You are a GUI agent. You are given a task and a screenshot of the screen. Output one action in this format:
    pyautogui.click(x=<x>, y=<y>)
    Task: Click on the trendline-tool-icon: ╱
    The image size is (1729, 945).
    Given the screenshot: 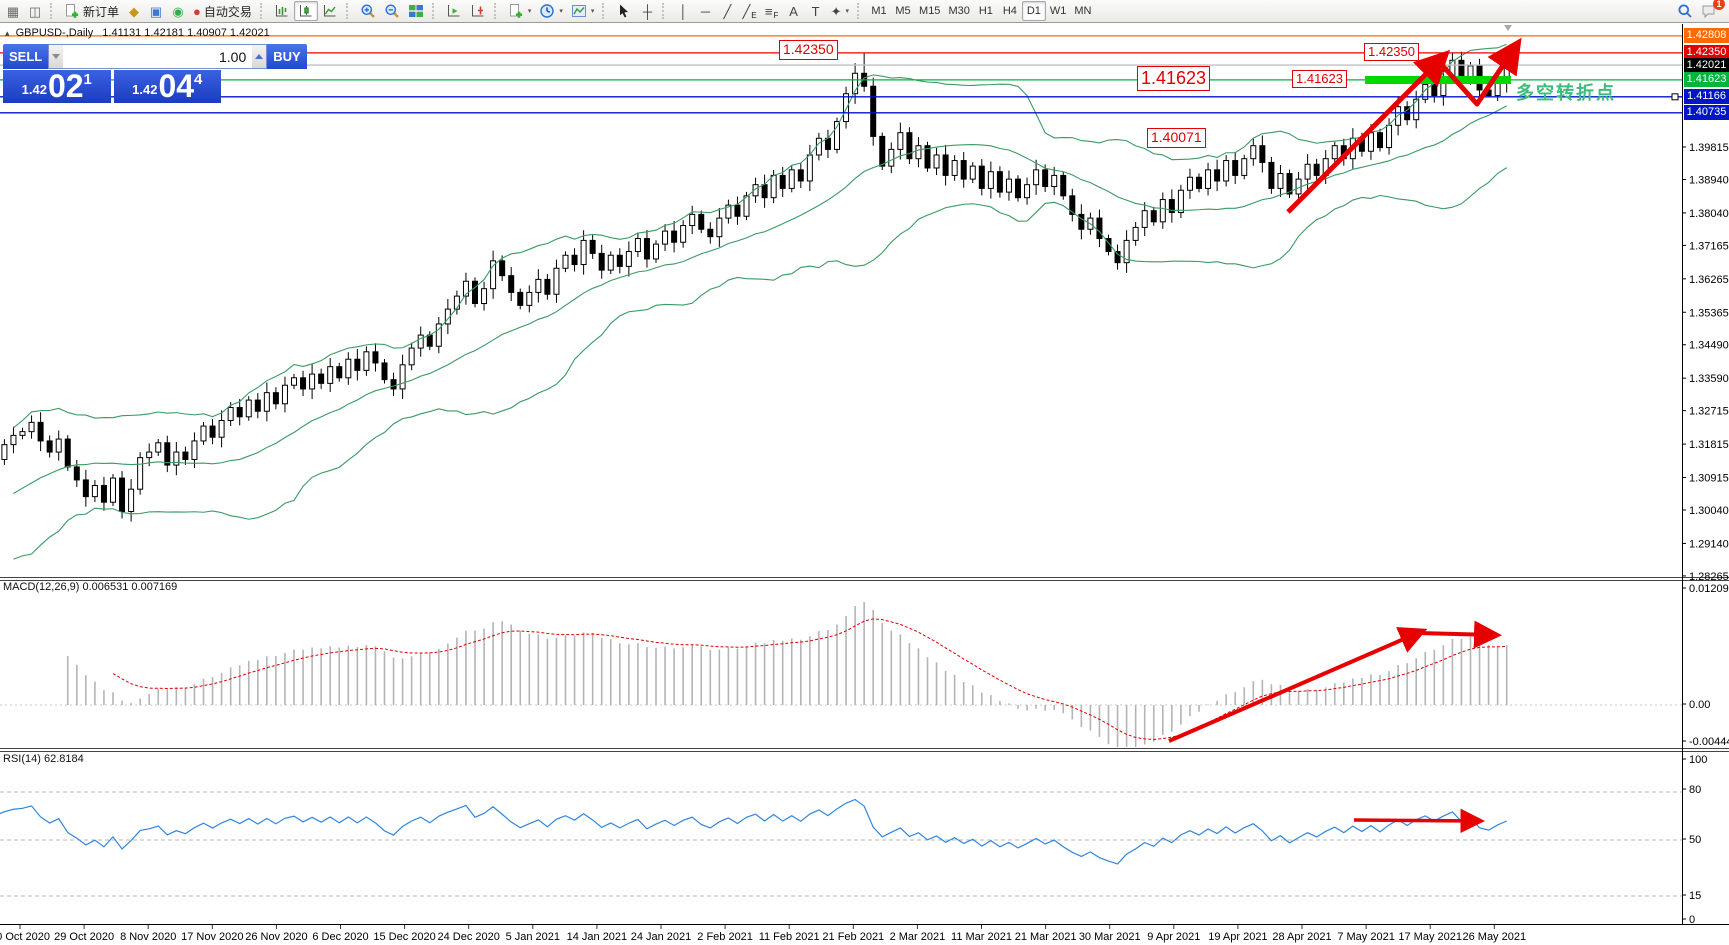 What is the action you would take?
    pyautogui.click(x=727, y=11)
    